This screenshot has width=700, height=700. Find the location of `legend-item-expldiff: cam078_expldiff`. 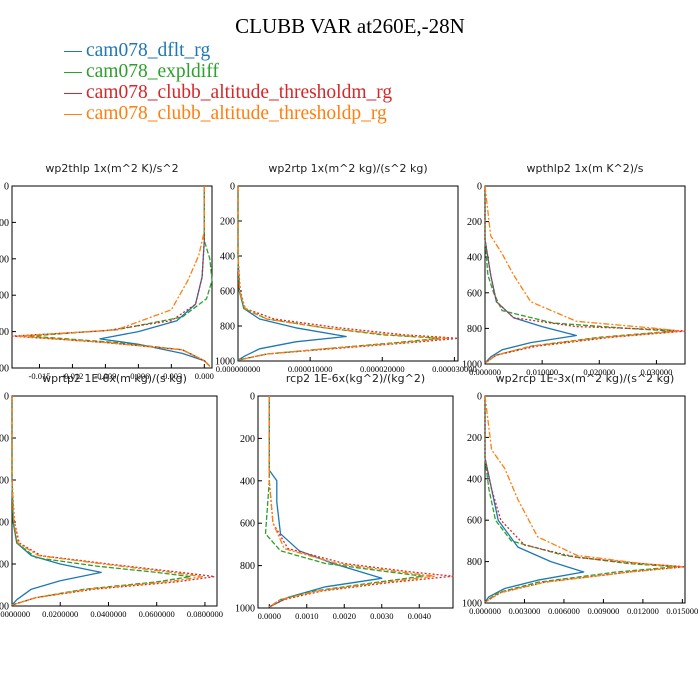

legend-item-expldiff: cam078_expldiff is located at coordinates (228, 71).